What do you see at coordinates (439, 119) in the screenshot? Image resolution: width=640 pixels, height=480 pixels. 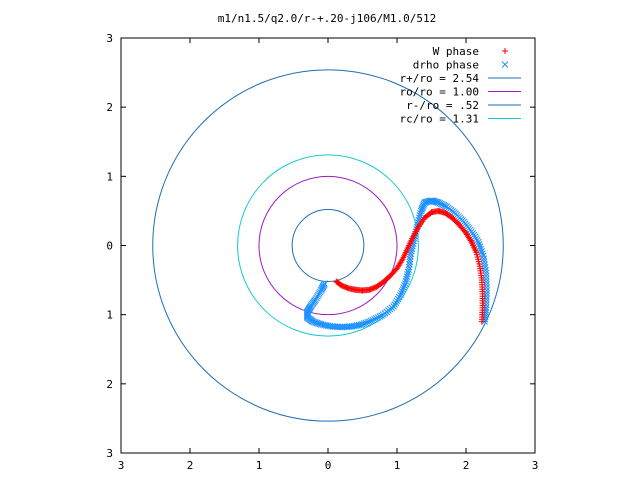 I see `legend-label: rc/ro = 1.31` at bounding box center [439, 119].